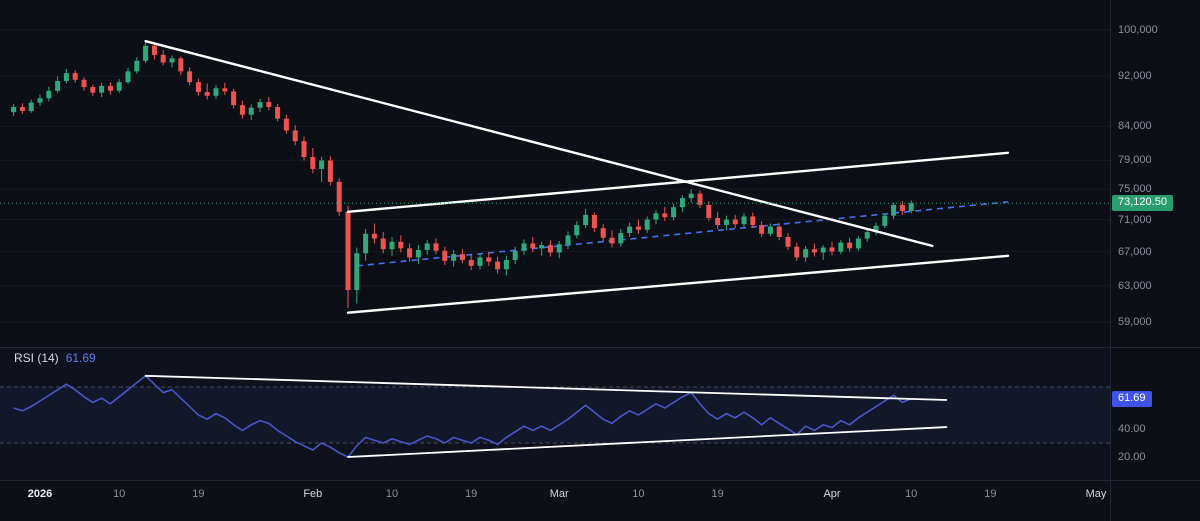  What do you see at coordinates (1135, 126) in the screenshot?
I see `price-axis-label: 84,000` at bounding box center [1135, 126].